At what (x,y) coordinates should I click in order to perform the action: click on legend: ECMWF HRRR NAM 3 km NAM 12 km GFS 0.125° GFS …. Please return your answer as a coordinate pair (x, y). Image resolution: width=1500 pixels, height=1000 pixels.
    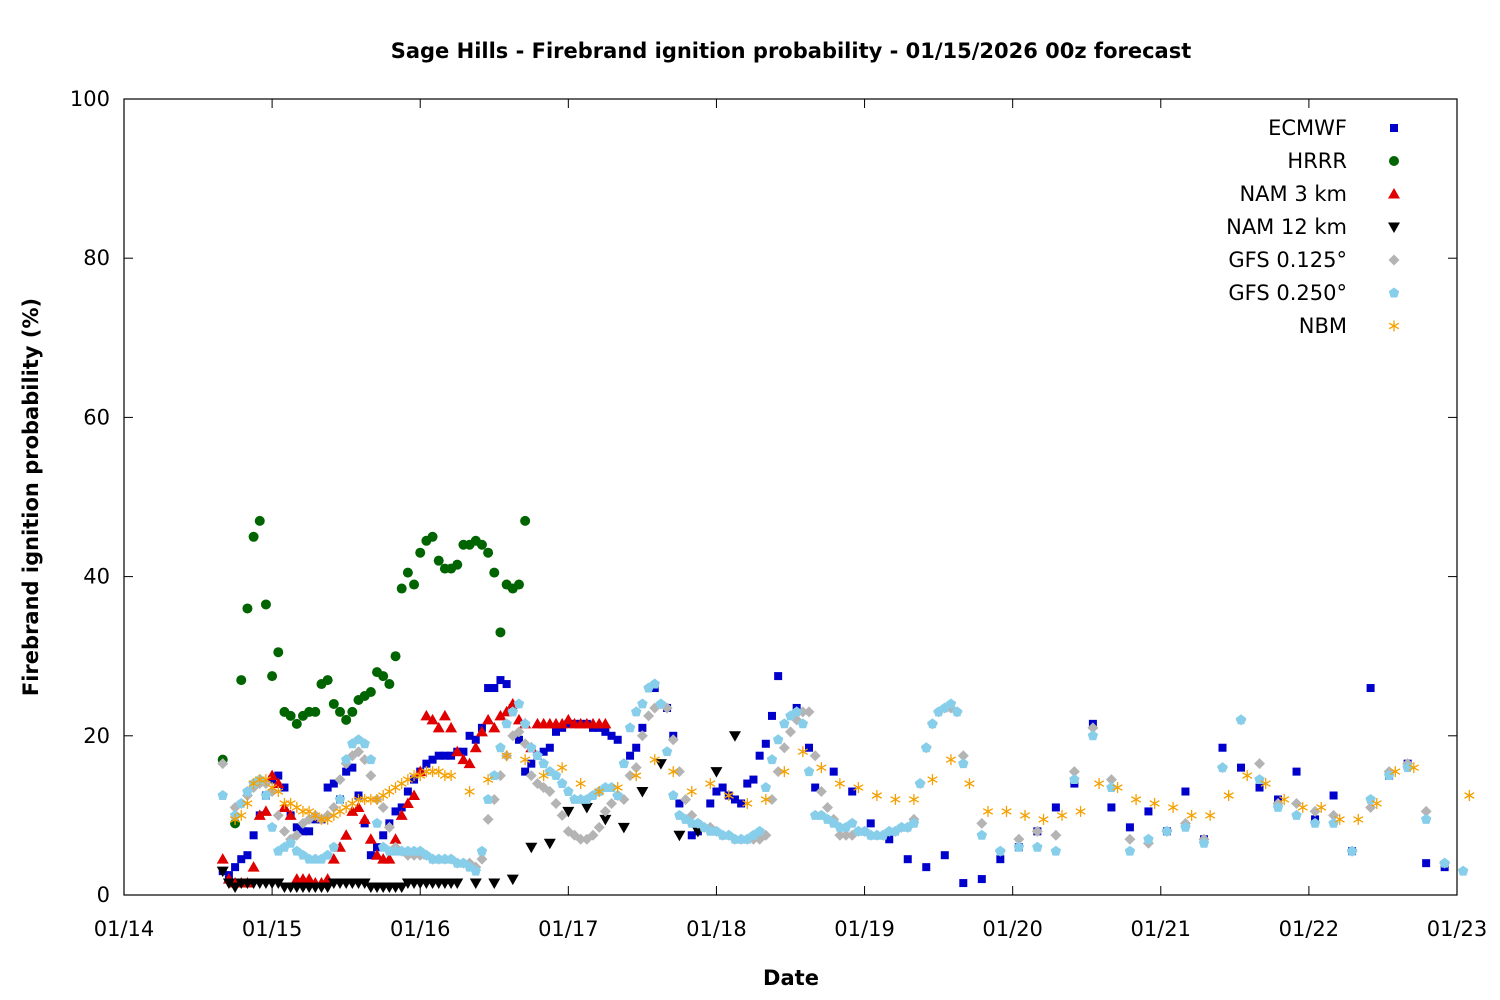
    Looking at the image, I should click on (1313, 227).